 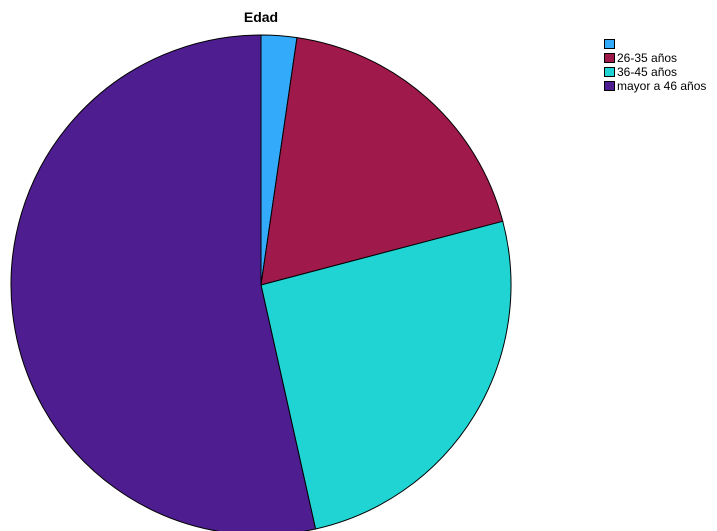 I want to click on legend-item-1: 26-35 años, so click(x=655, y=58).